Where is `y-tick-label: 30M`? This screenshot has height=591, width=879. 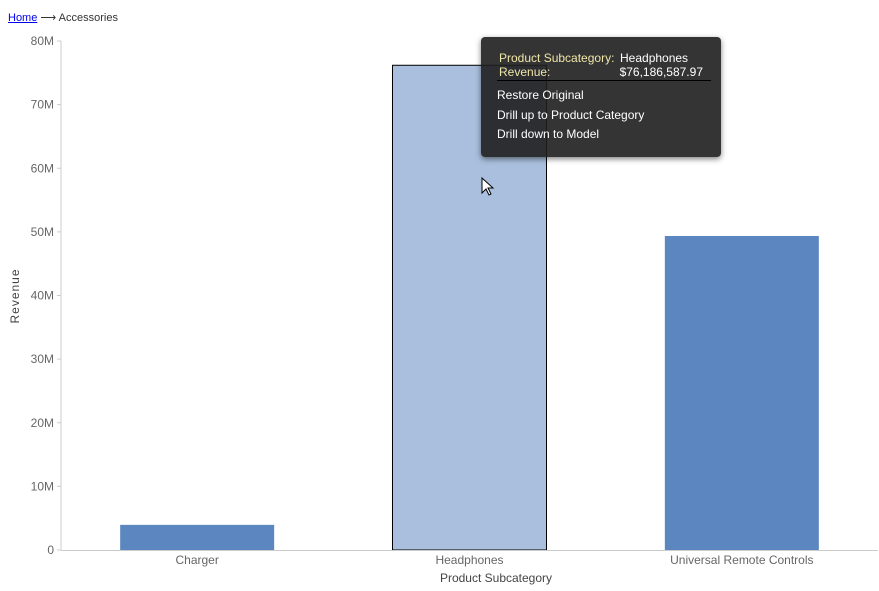
y-tick-label: 30M is located at coordinates (42, 359).